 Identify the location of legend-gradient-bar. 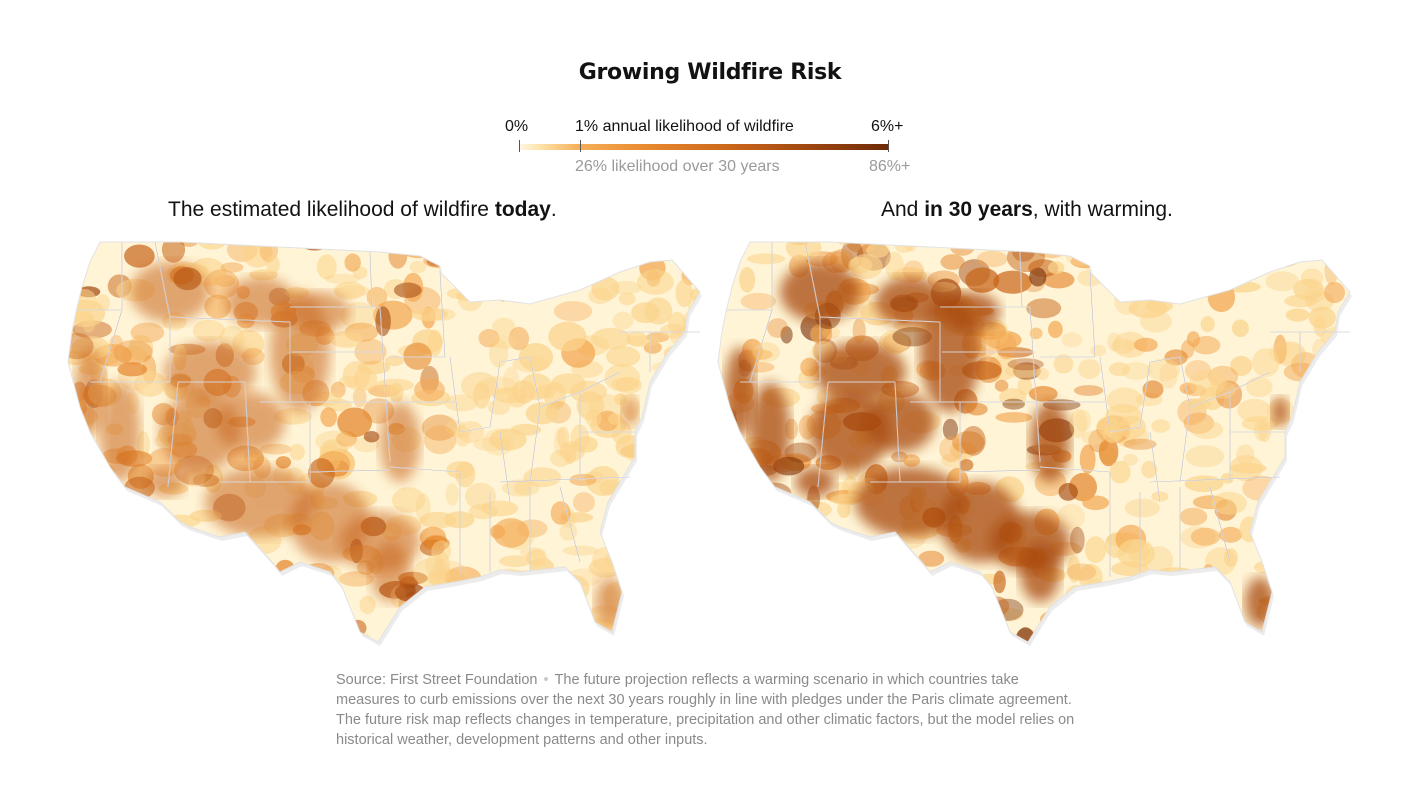
(704, 147).